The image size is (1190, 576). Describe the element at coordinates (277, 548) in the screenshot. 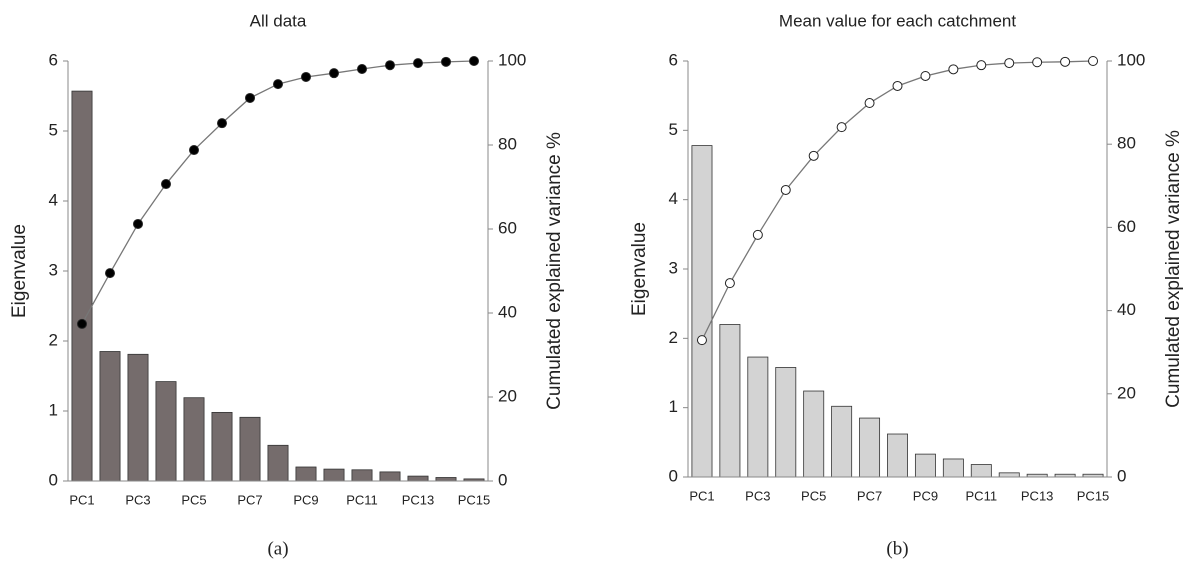

I see `panel-label: (a)` at that location.